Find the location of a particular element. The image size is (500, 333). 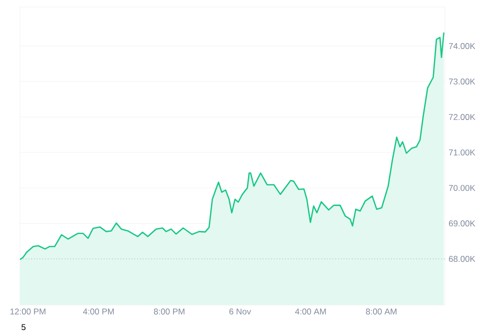

y-tick-label: 74.00K is located at coordinates (462, 46).